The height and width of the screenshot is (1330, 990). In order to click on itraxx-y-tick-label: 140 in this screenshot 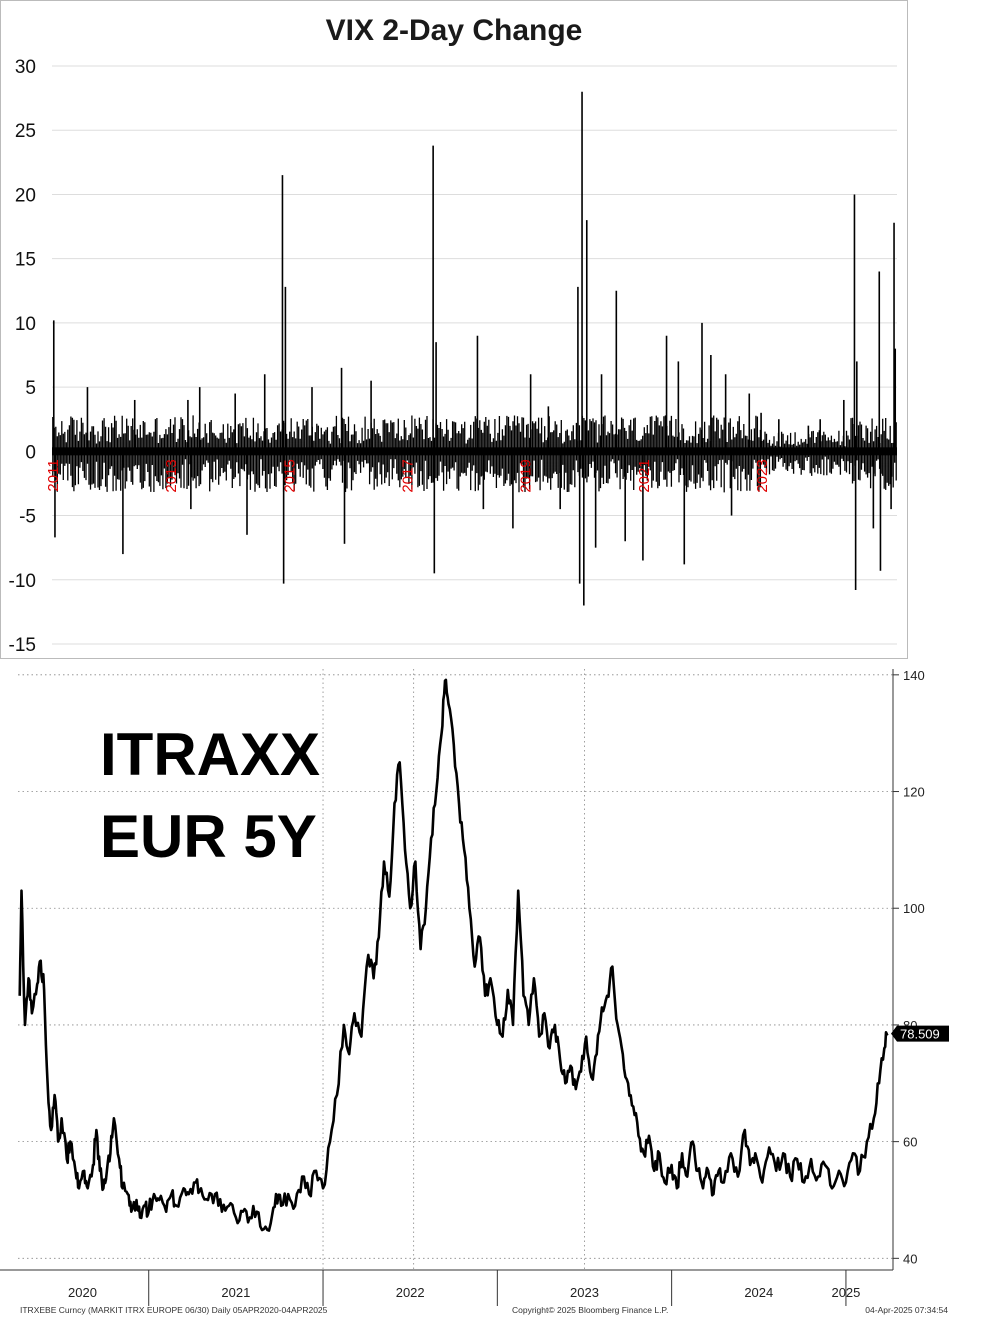, I will do `click(914, 675)`.